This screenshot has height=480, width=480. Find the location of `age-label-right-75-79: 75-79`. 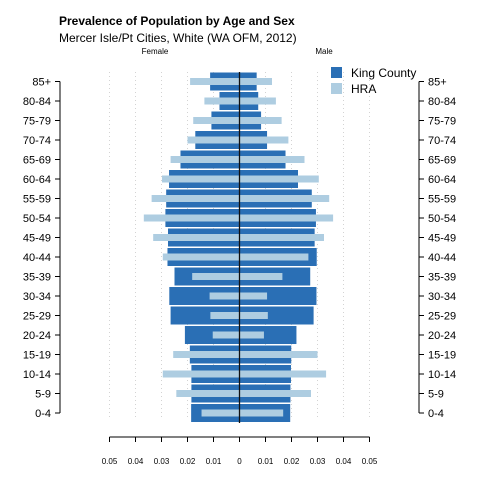

age-label-right-75-79: 75-79 is located at coordinates (442, 122).